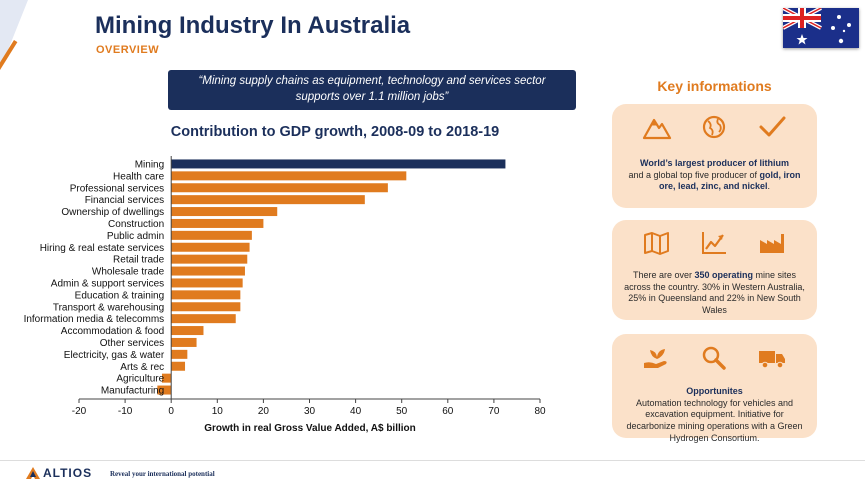 This screenshot has height=485, width=865. I want to click on key-info-title: Key informations, so click(714, 86).